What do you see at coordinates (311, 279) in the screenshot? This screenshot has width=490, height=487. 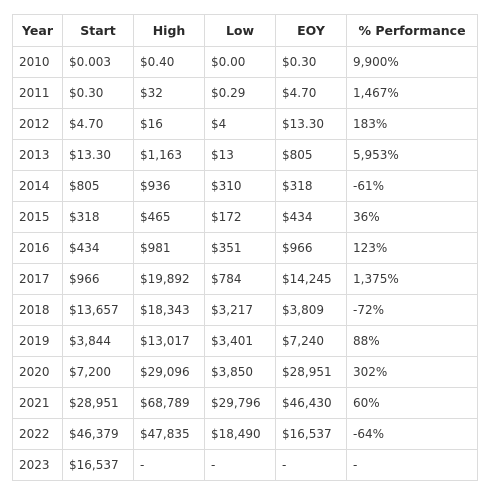 I see `cell-eoy: $14,245` at bounding box center [311, 279].